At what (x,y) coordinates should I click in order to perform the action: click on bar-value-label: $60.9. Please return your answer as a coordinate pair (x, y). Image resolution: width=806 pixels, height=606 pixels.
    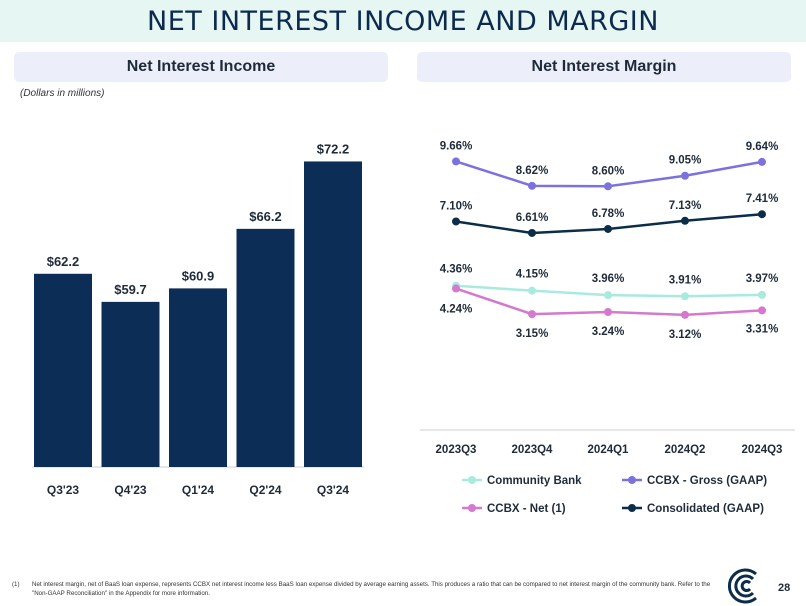
    Looking at the image, I should click on (198, 275).